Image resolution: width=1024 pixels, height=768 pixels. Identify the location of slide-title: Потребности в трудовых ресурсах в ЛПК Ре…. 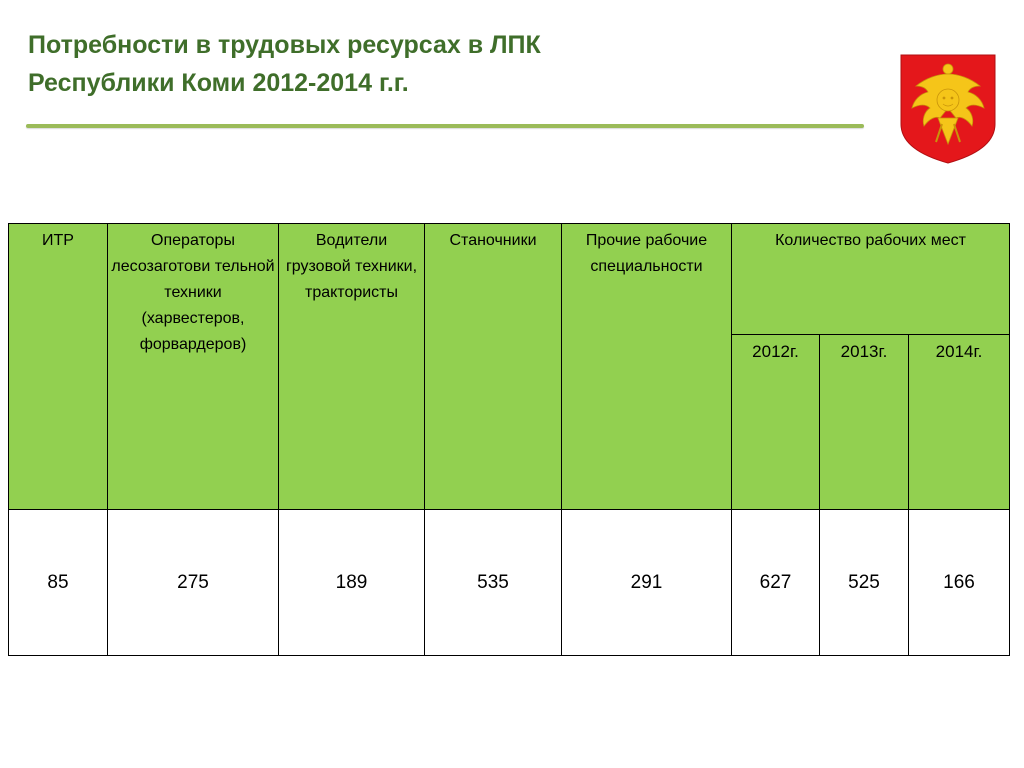
(438, 64).